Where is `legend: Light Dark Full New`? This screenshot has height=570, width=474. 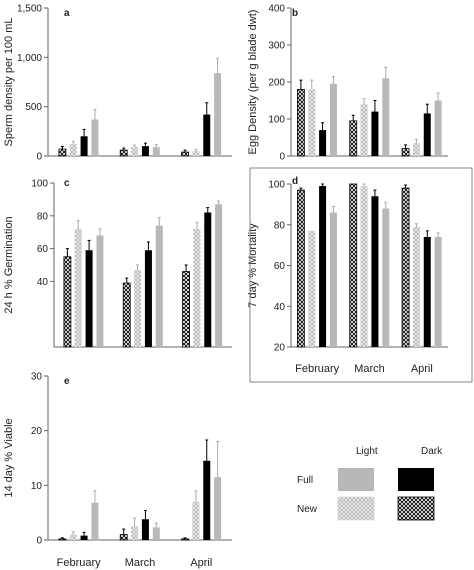 legend: Light Dark Full New is located at coordinates (370, 483).